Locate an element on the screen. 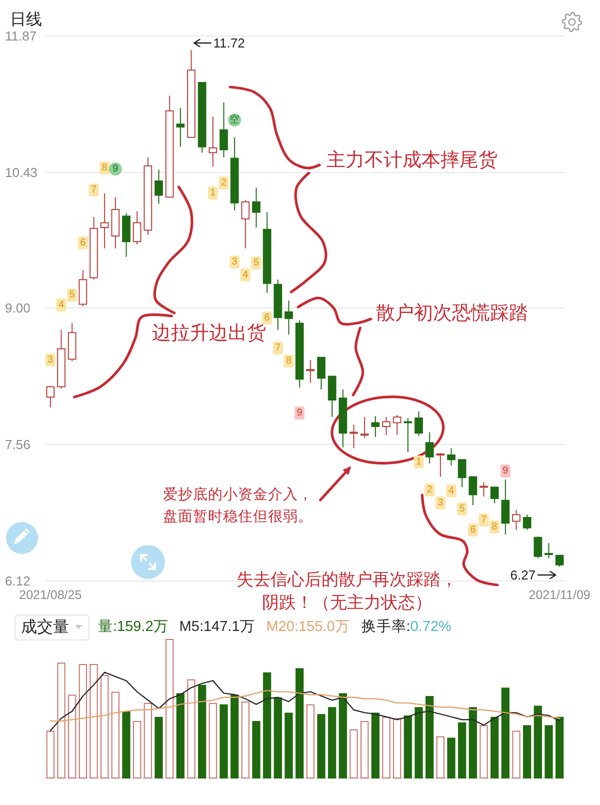 The image size is (600, 805). annotation: 11.72 is located at coordinates (229, 43).